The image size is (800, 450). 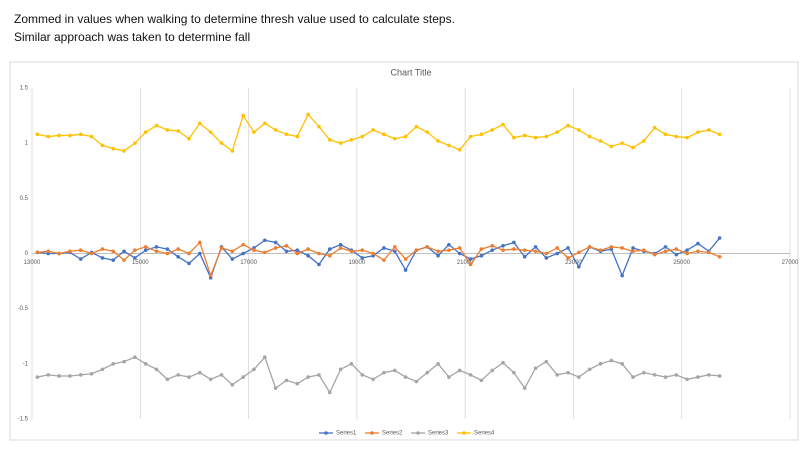 I want to click on series-line, so click(x=378, y=132).